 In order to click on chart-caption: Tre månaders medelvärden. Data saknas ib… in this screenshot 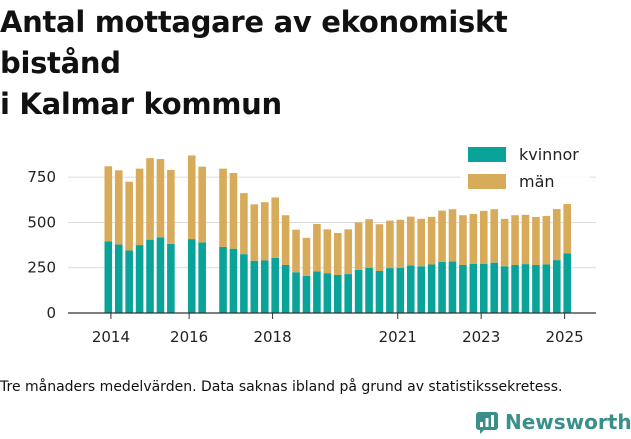, I will do `click(281, 387)`.